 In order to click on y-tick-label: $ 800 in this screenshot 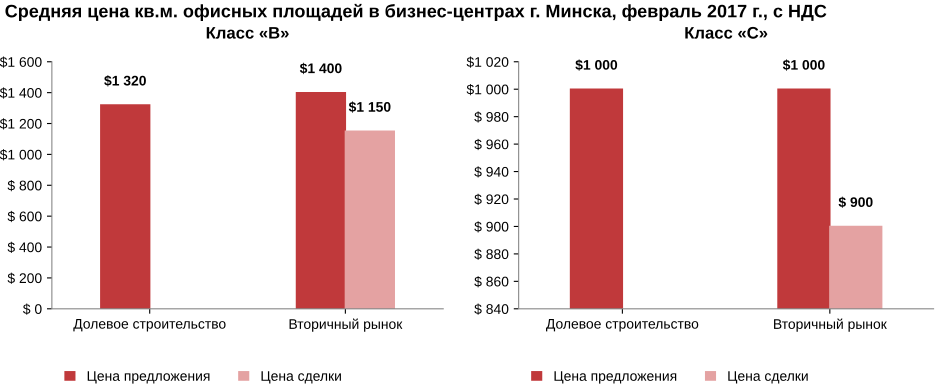, I will do `click(25, 186)`.